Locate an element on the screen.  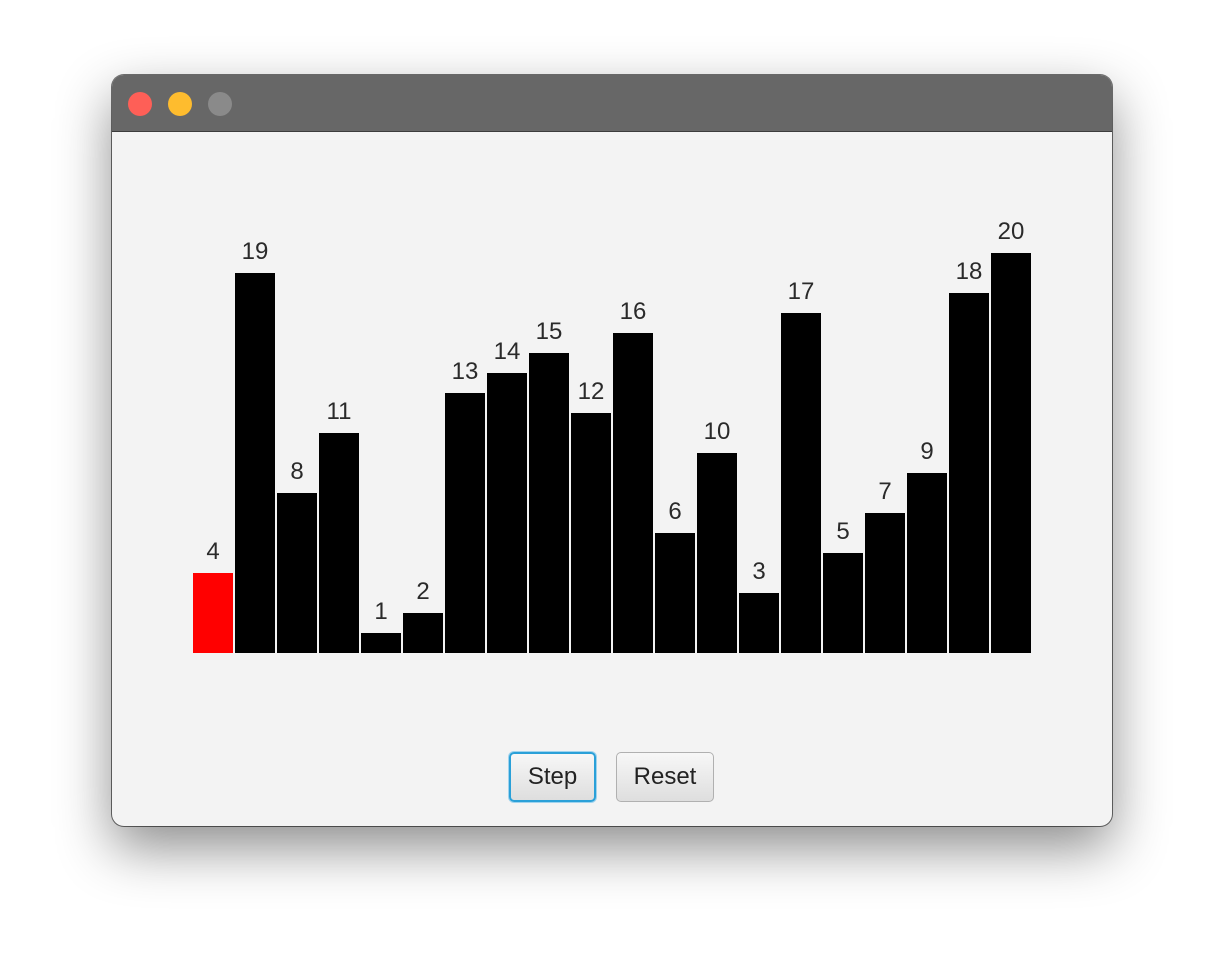
reset-button: Reset is located at coordinates (665, 777).